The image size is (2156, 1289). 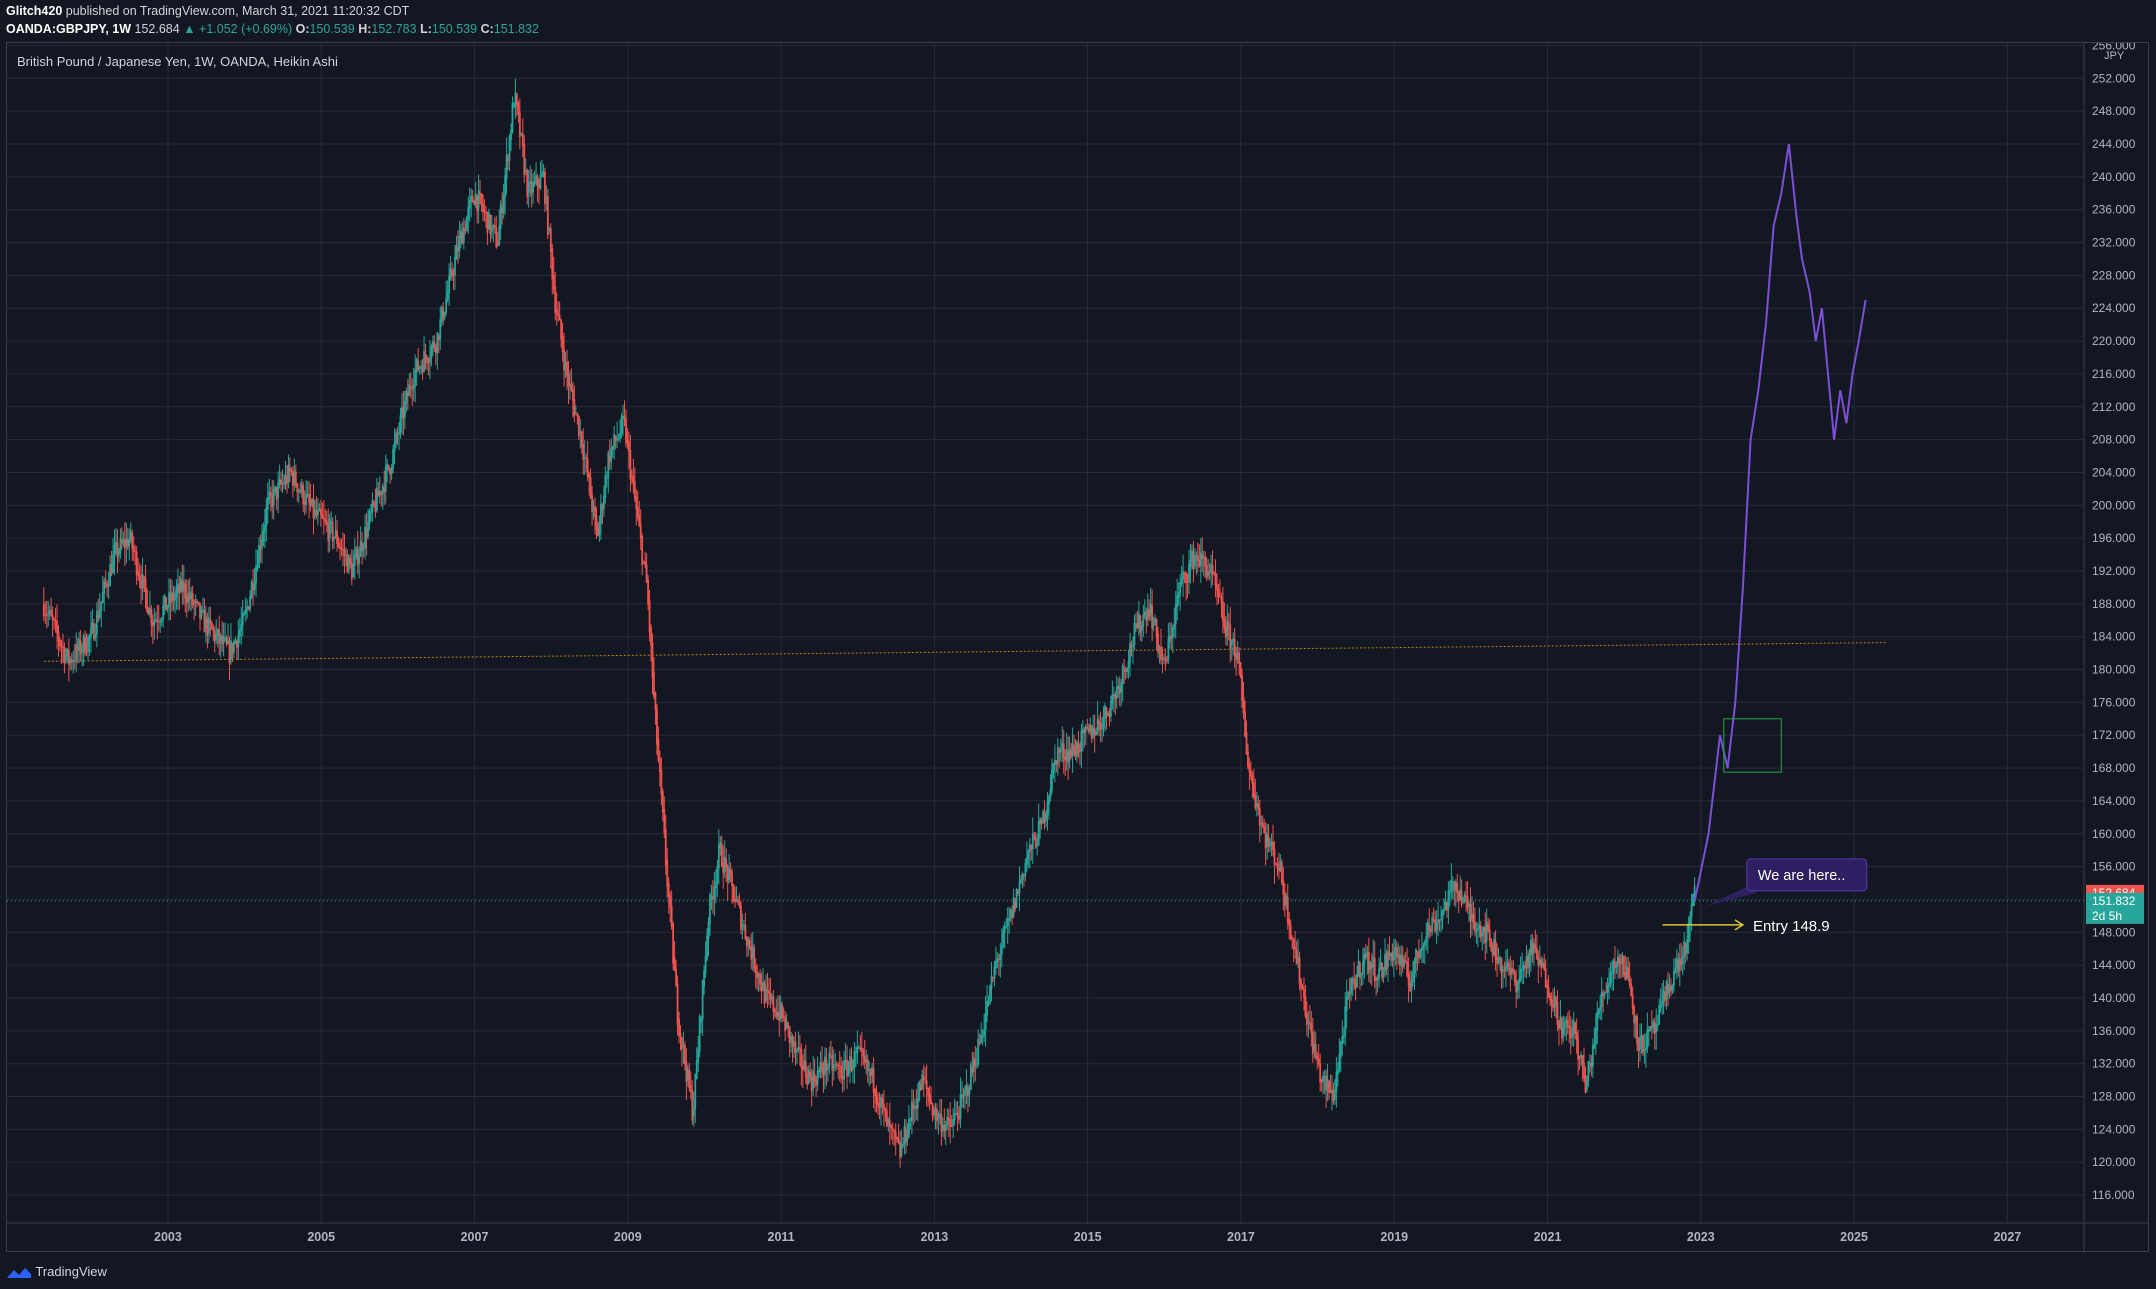 What do you see at coordinates (2114, 78) in the screenshot?
I see `y-tick-label: 252.000` at bounding box center [2114, 78].